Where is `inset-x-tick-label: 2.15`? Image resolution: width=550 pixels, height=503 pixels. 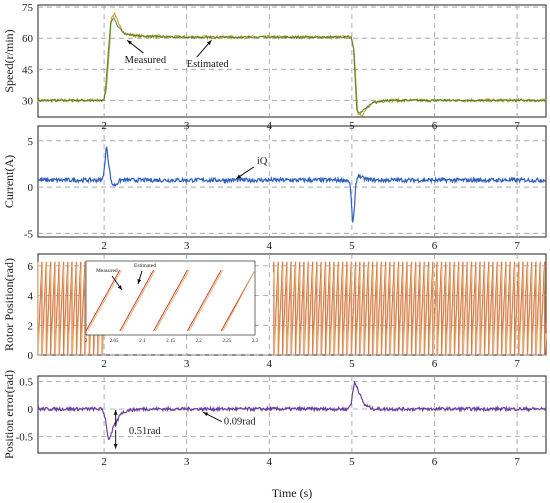
inset-x-tick-label: 2.15 is located at coordinates (170, 341).